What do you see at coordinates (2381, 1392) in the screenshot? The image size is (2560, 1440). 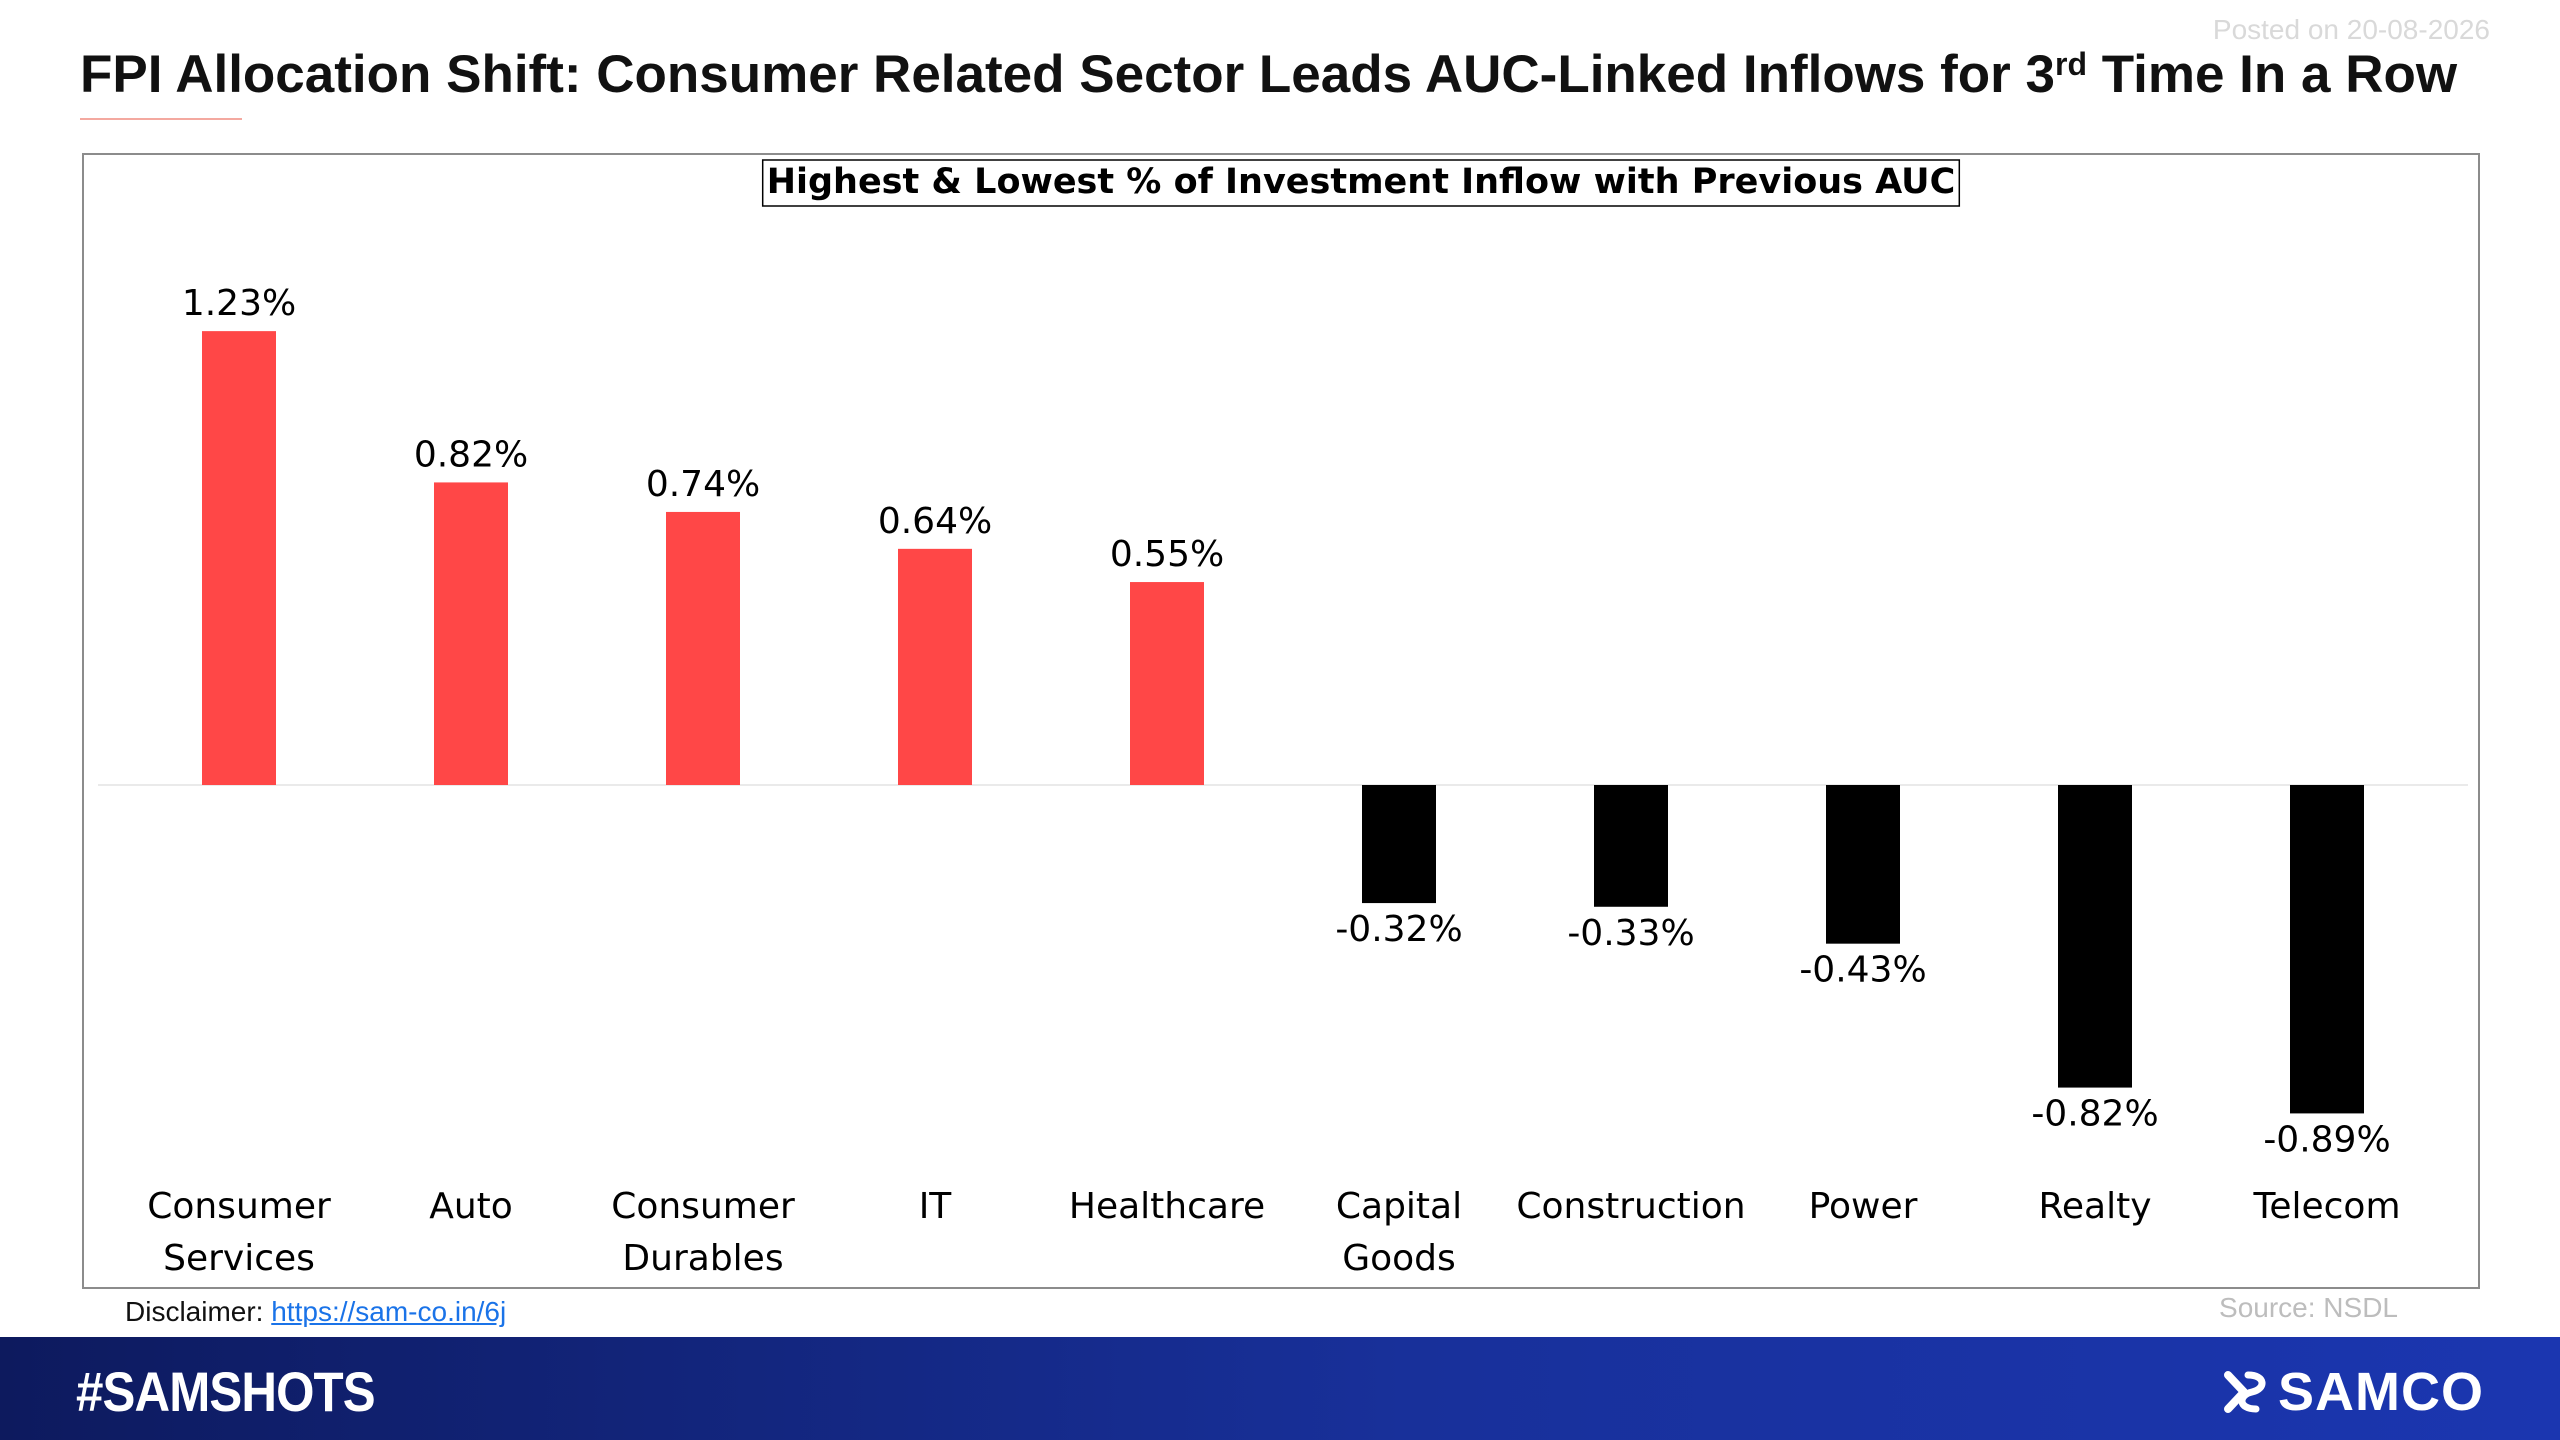 I see `brand-name: SAMCO` at bounding box center [2381, 1392].